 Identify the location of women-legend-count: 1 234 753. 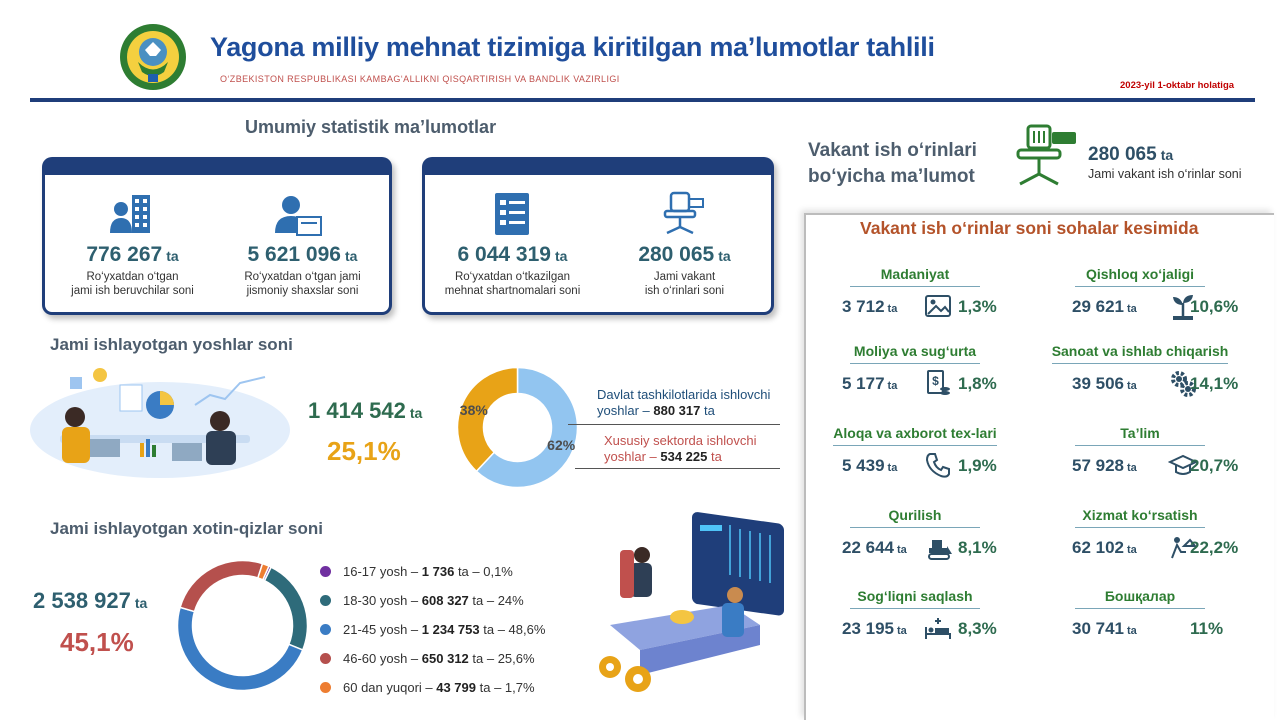
(450, 629).